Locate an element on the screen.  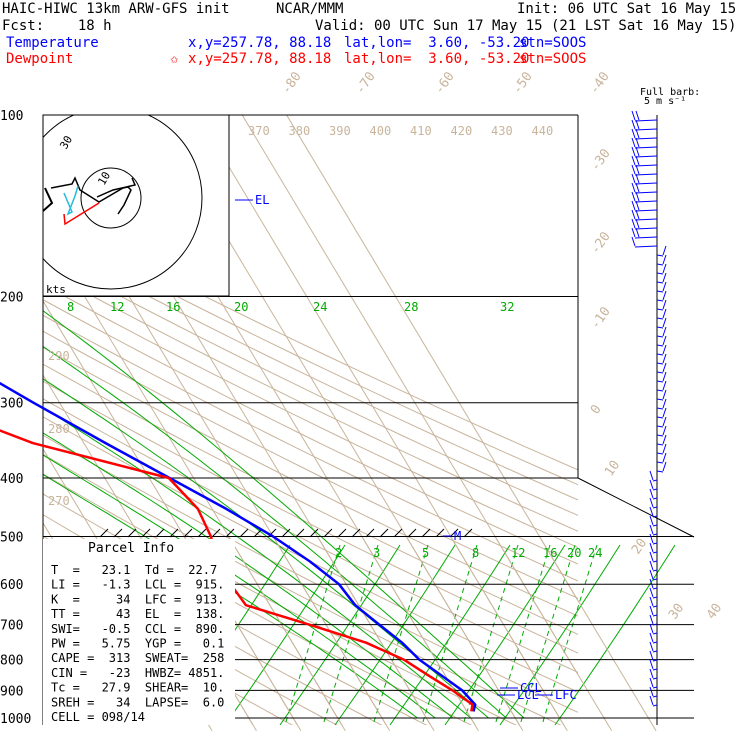
parcel-info-row: CIN = -23 HWBZ= 4851. is located at coordinates (137, 673).